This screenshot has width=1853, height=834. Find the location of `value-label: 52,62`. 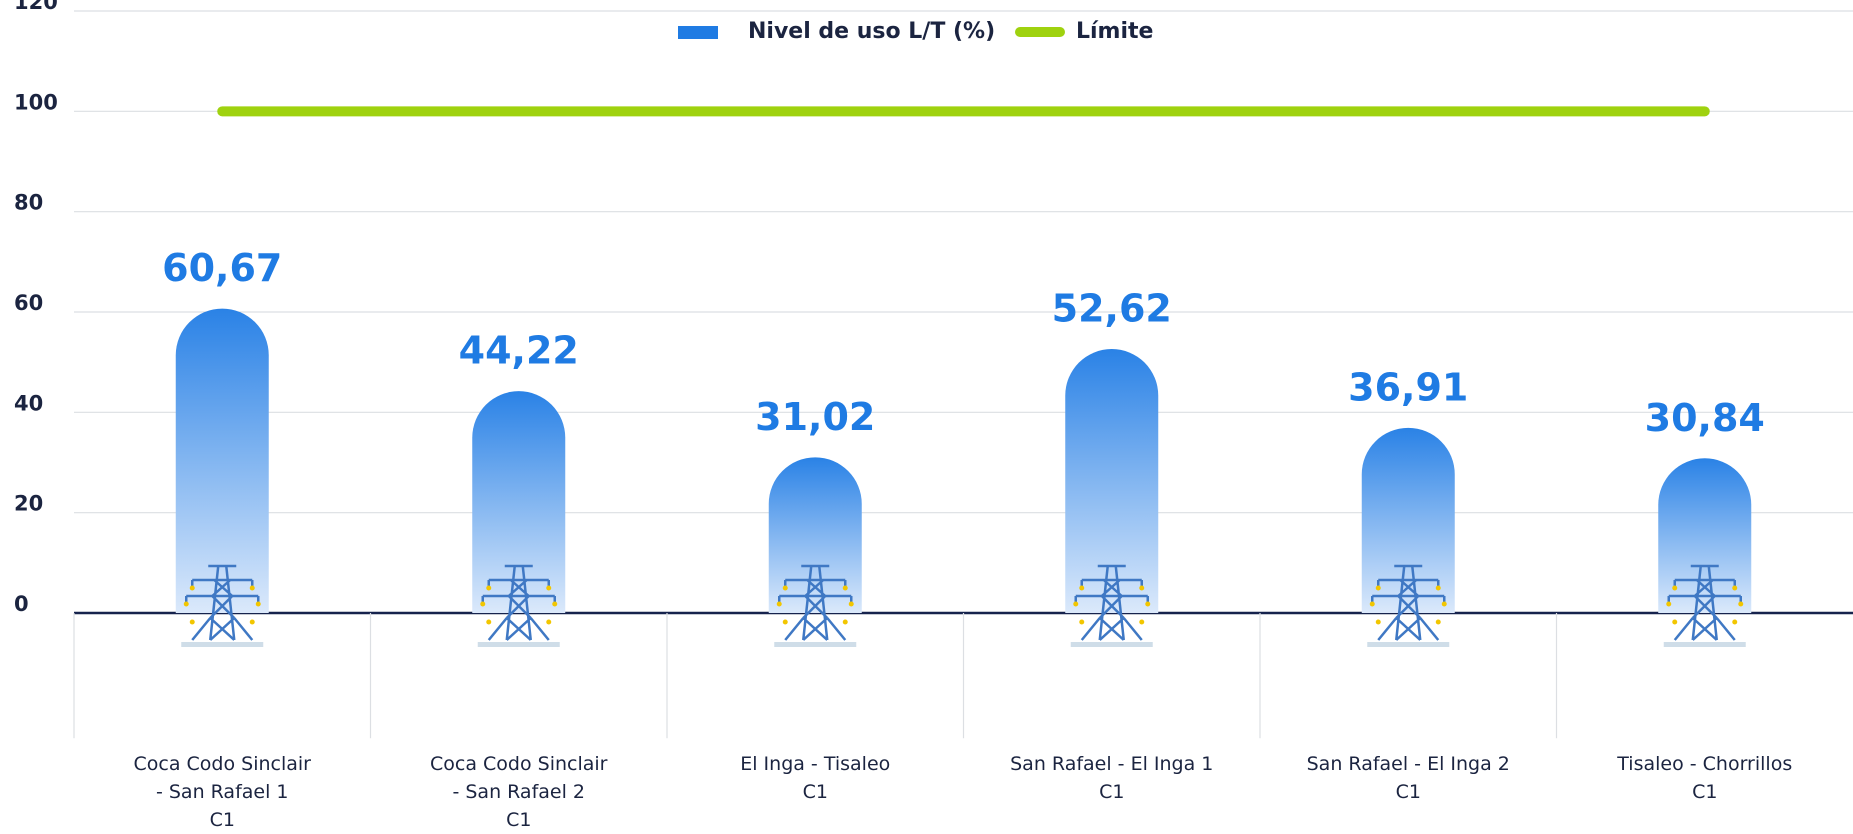

value-label: 52,62 is located at coordinates (1112, 309).